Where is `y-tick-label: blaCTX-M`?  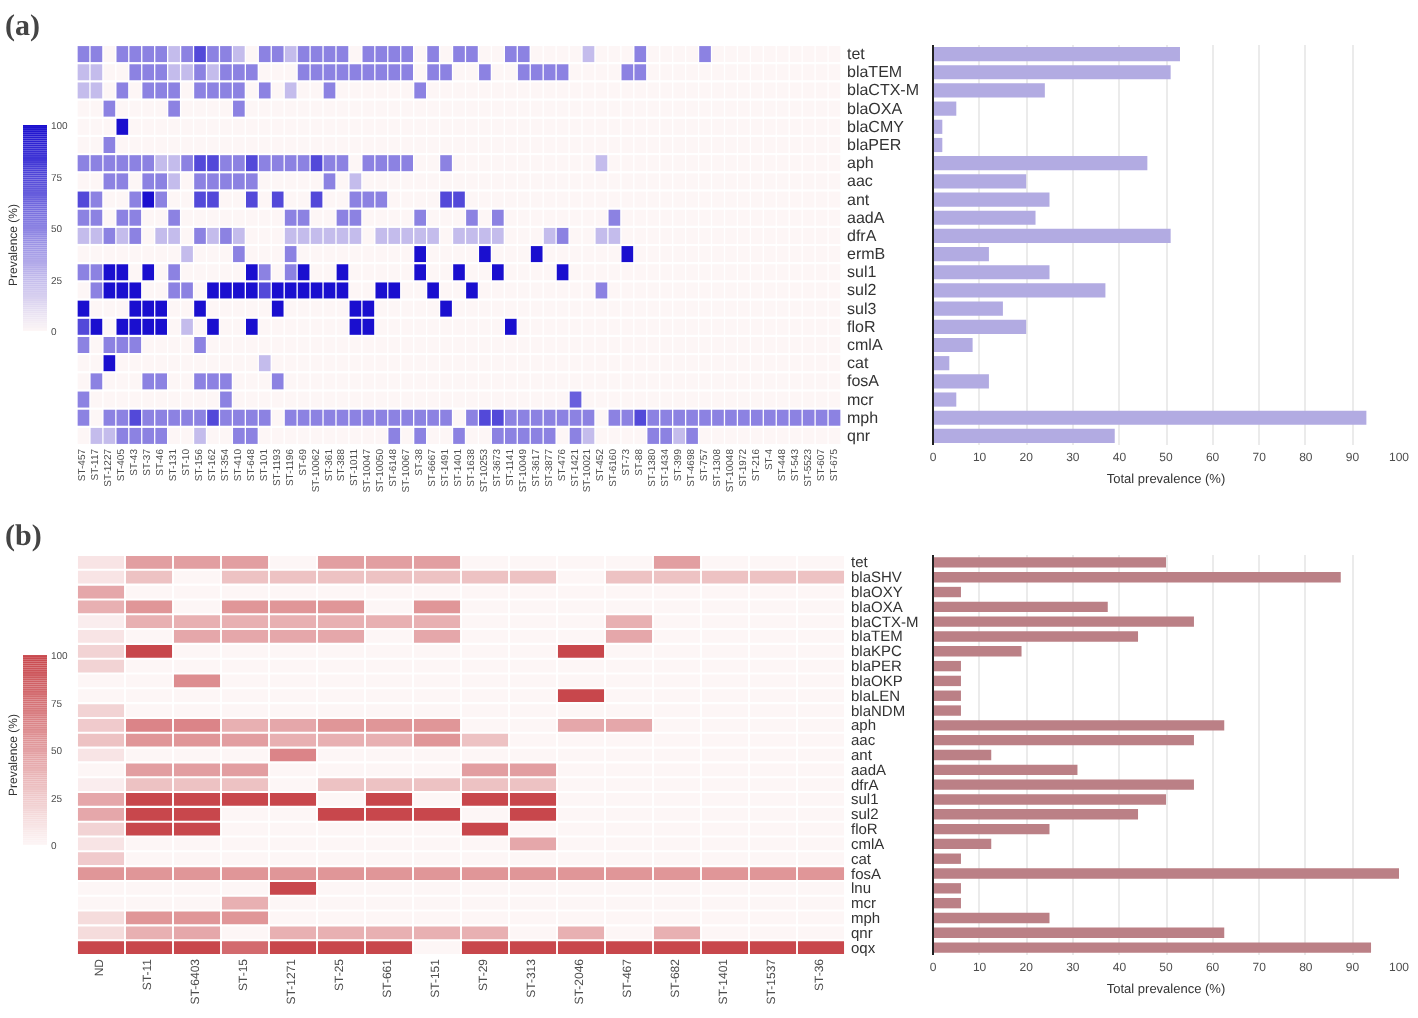 y-tick-label: blaCTX-M is located at coordinates (883, 90).